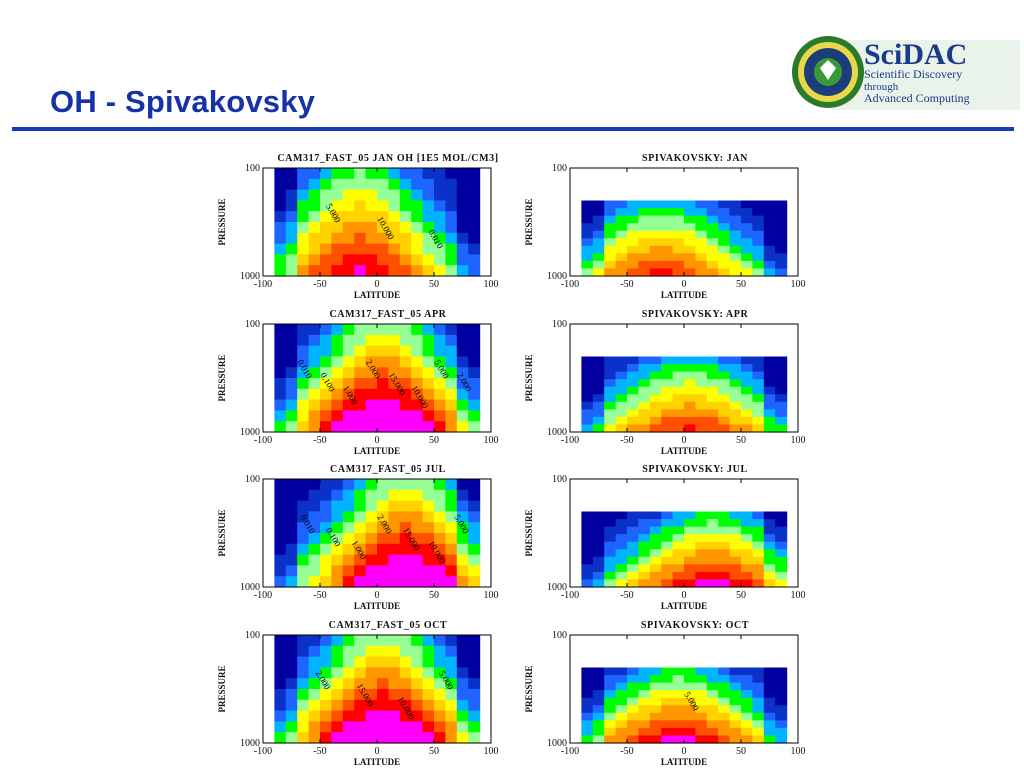  I want to click on chart0-field, so click(377, 222).